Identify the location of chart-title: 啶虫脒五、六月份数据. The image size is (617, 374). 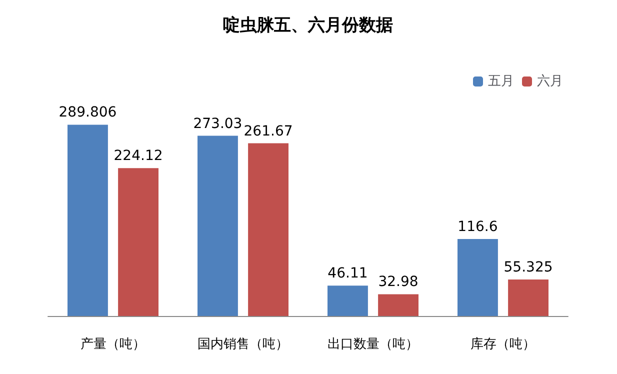
(308, 26).